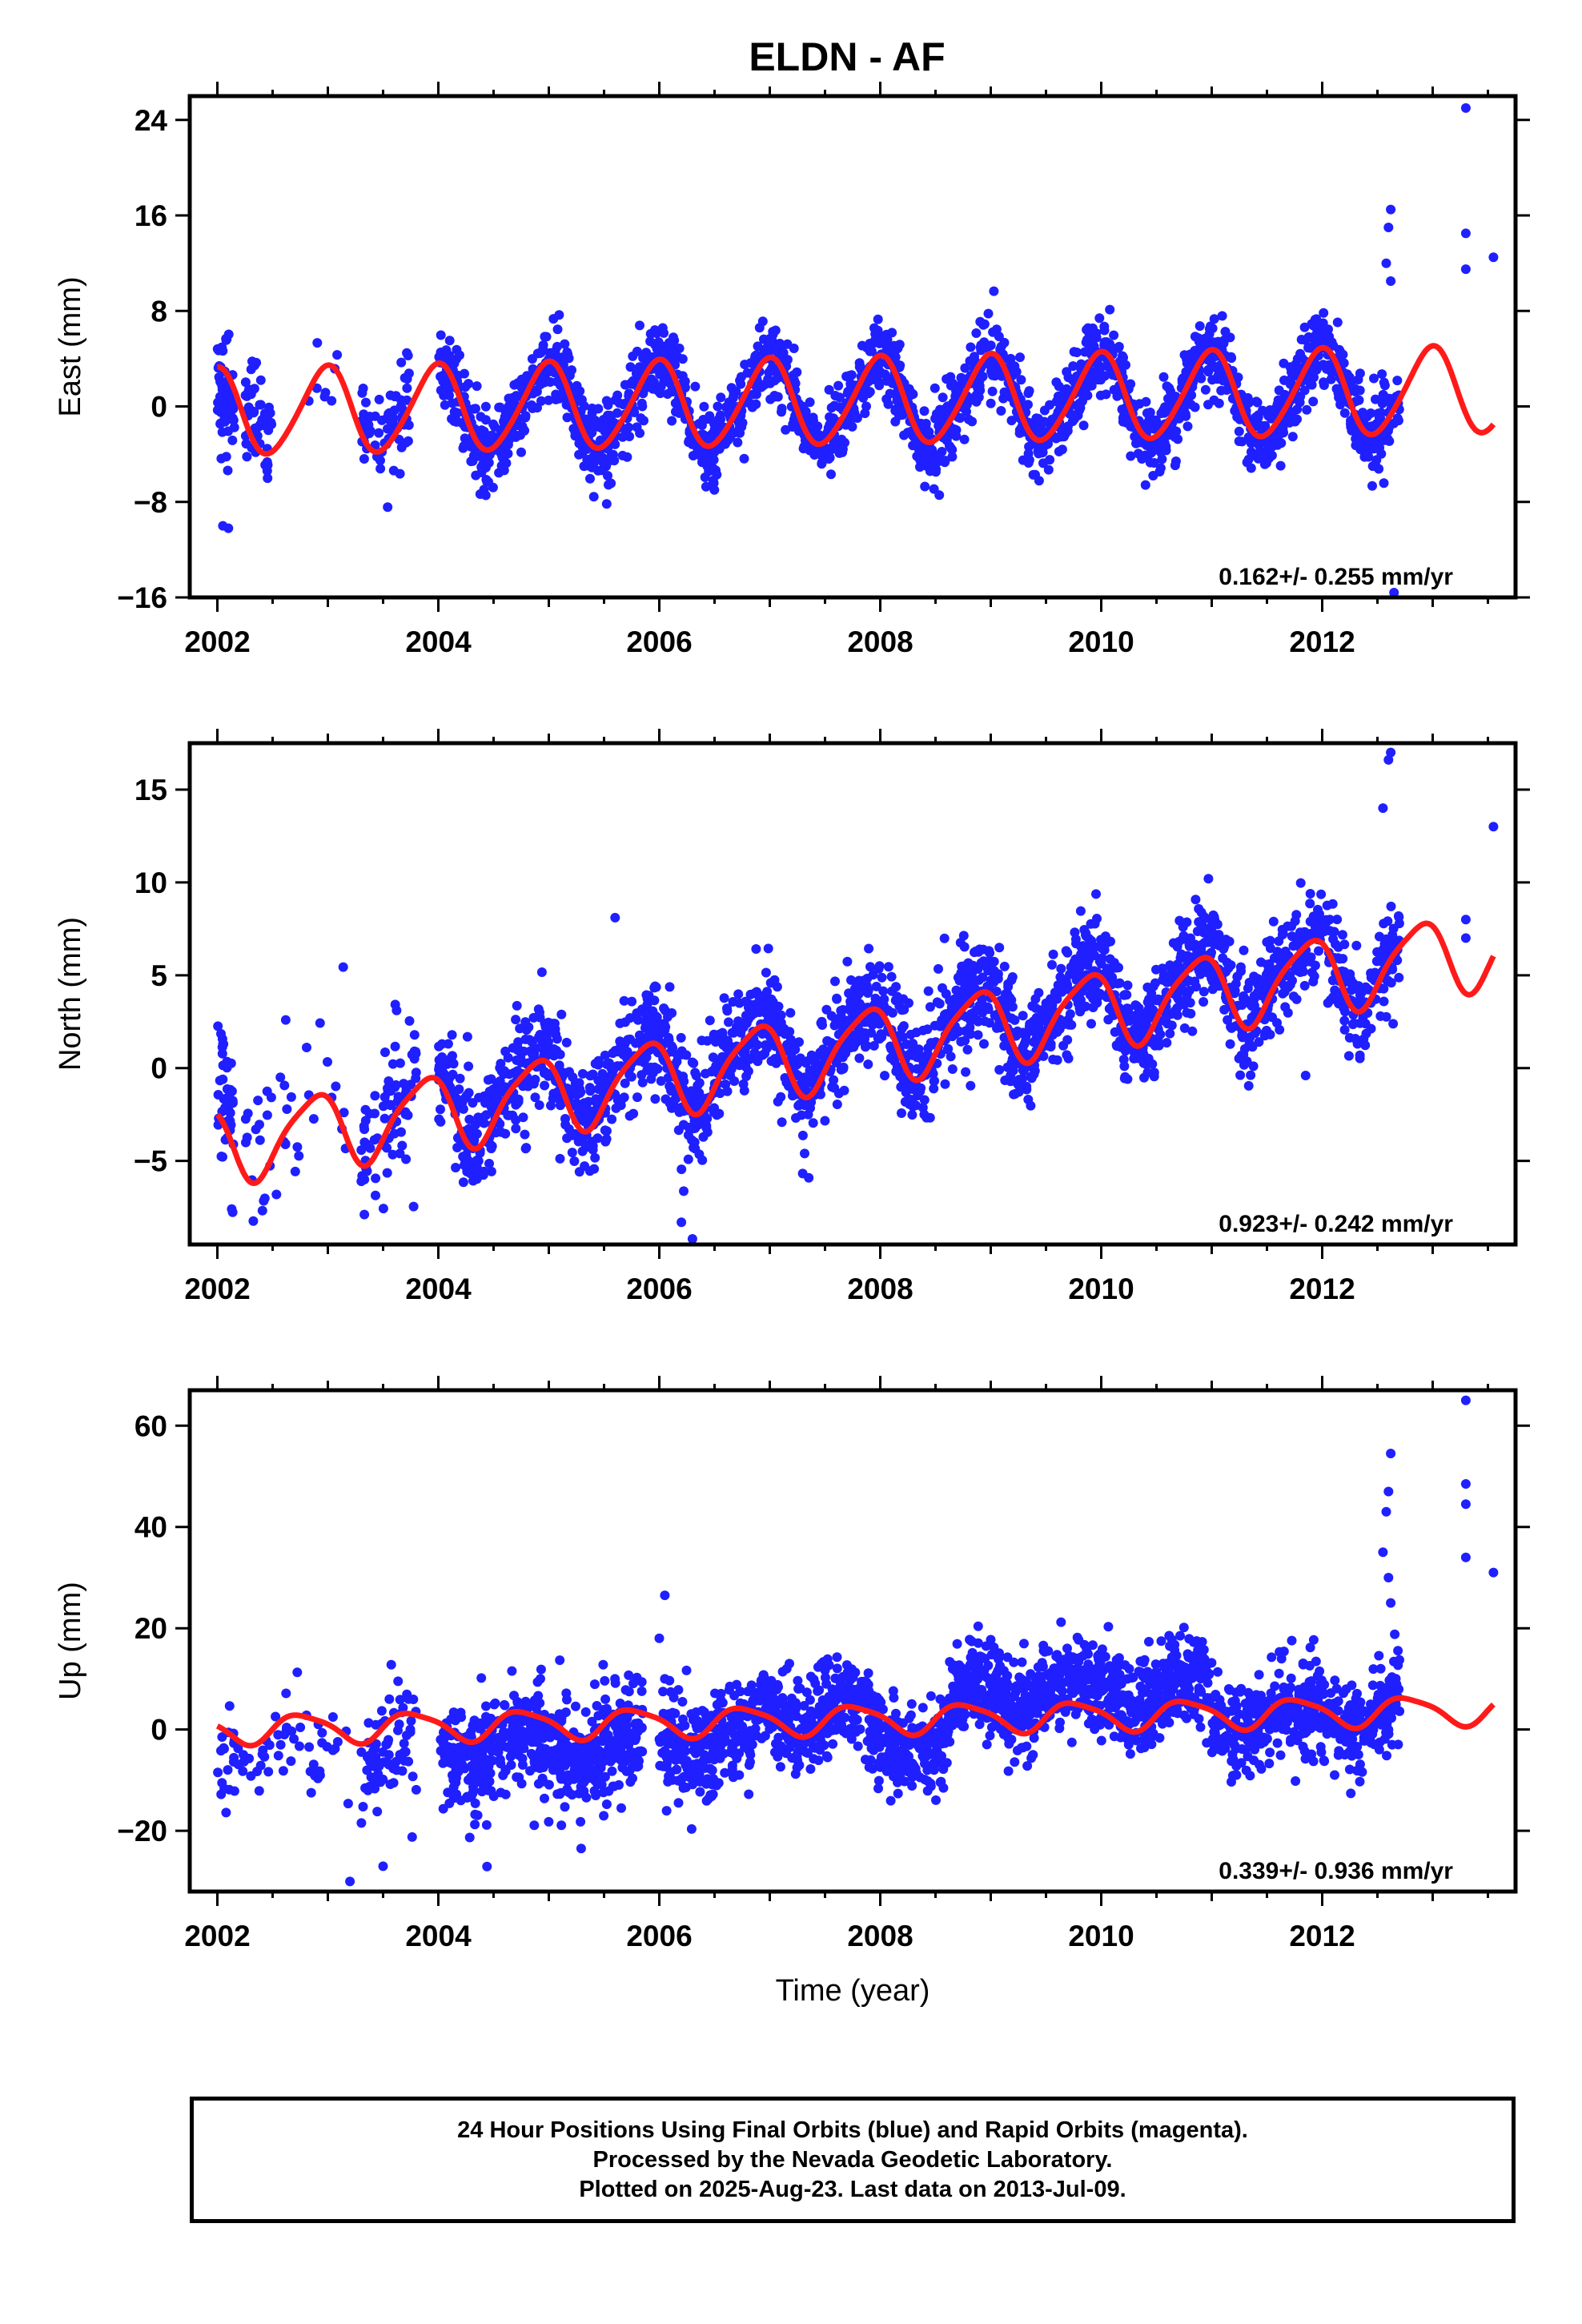 The image size is (1582, 2324). Describe the element at coordinates (1386, 263) in the screenshot. I see `data-point-outlier` at that location.